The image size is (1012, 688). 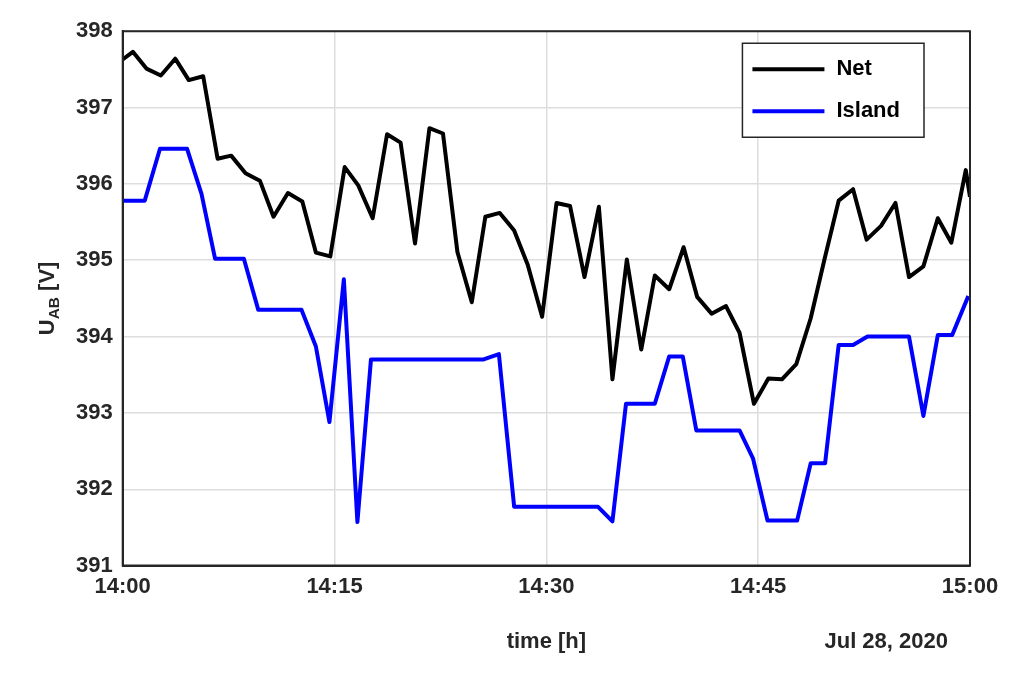 What do you see at coordinates (94, 106) in the screenshot?
I see `y-tick-label: 397` at bounding box center [94, 106].